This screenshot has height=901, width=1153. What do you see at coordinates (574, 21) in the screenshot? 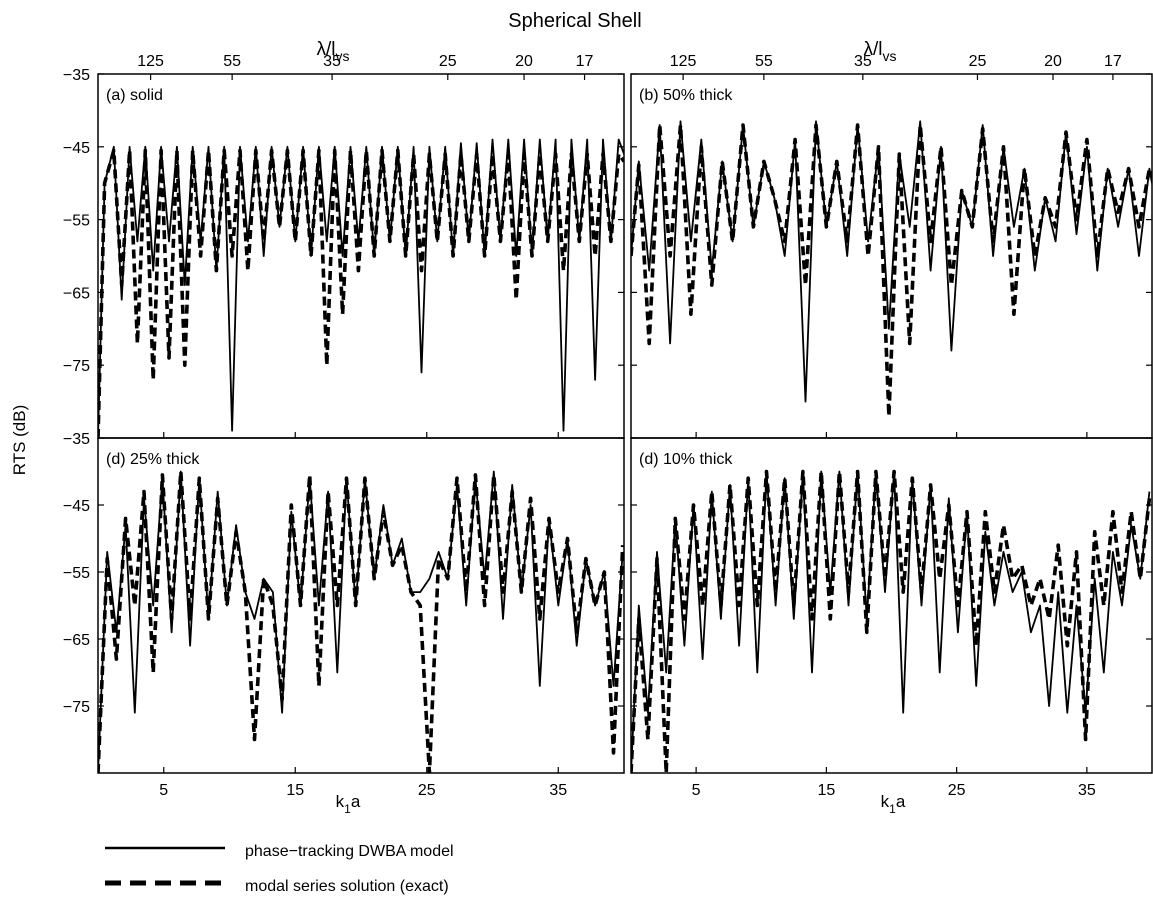
I see `figure-title: Spherical Shell` at bounding box center [574, 21].